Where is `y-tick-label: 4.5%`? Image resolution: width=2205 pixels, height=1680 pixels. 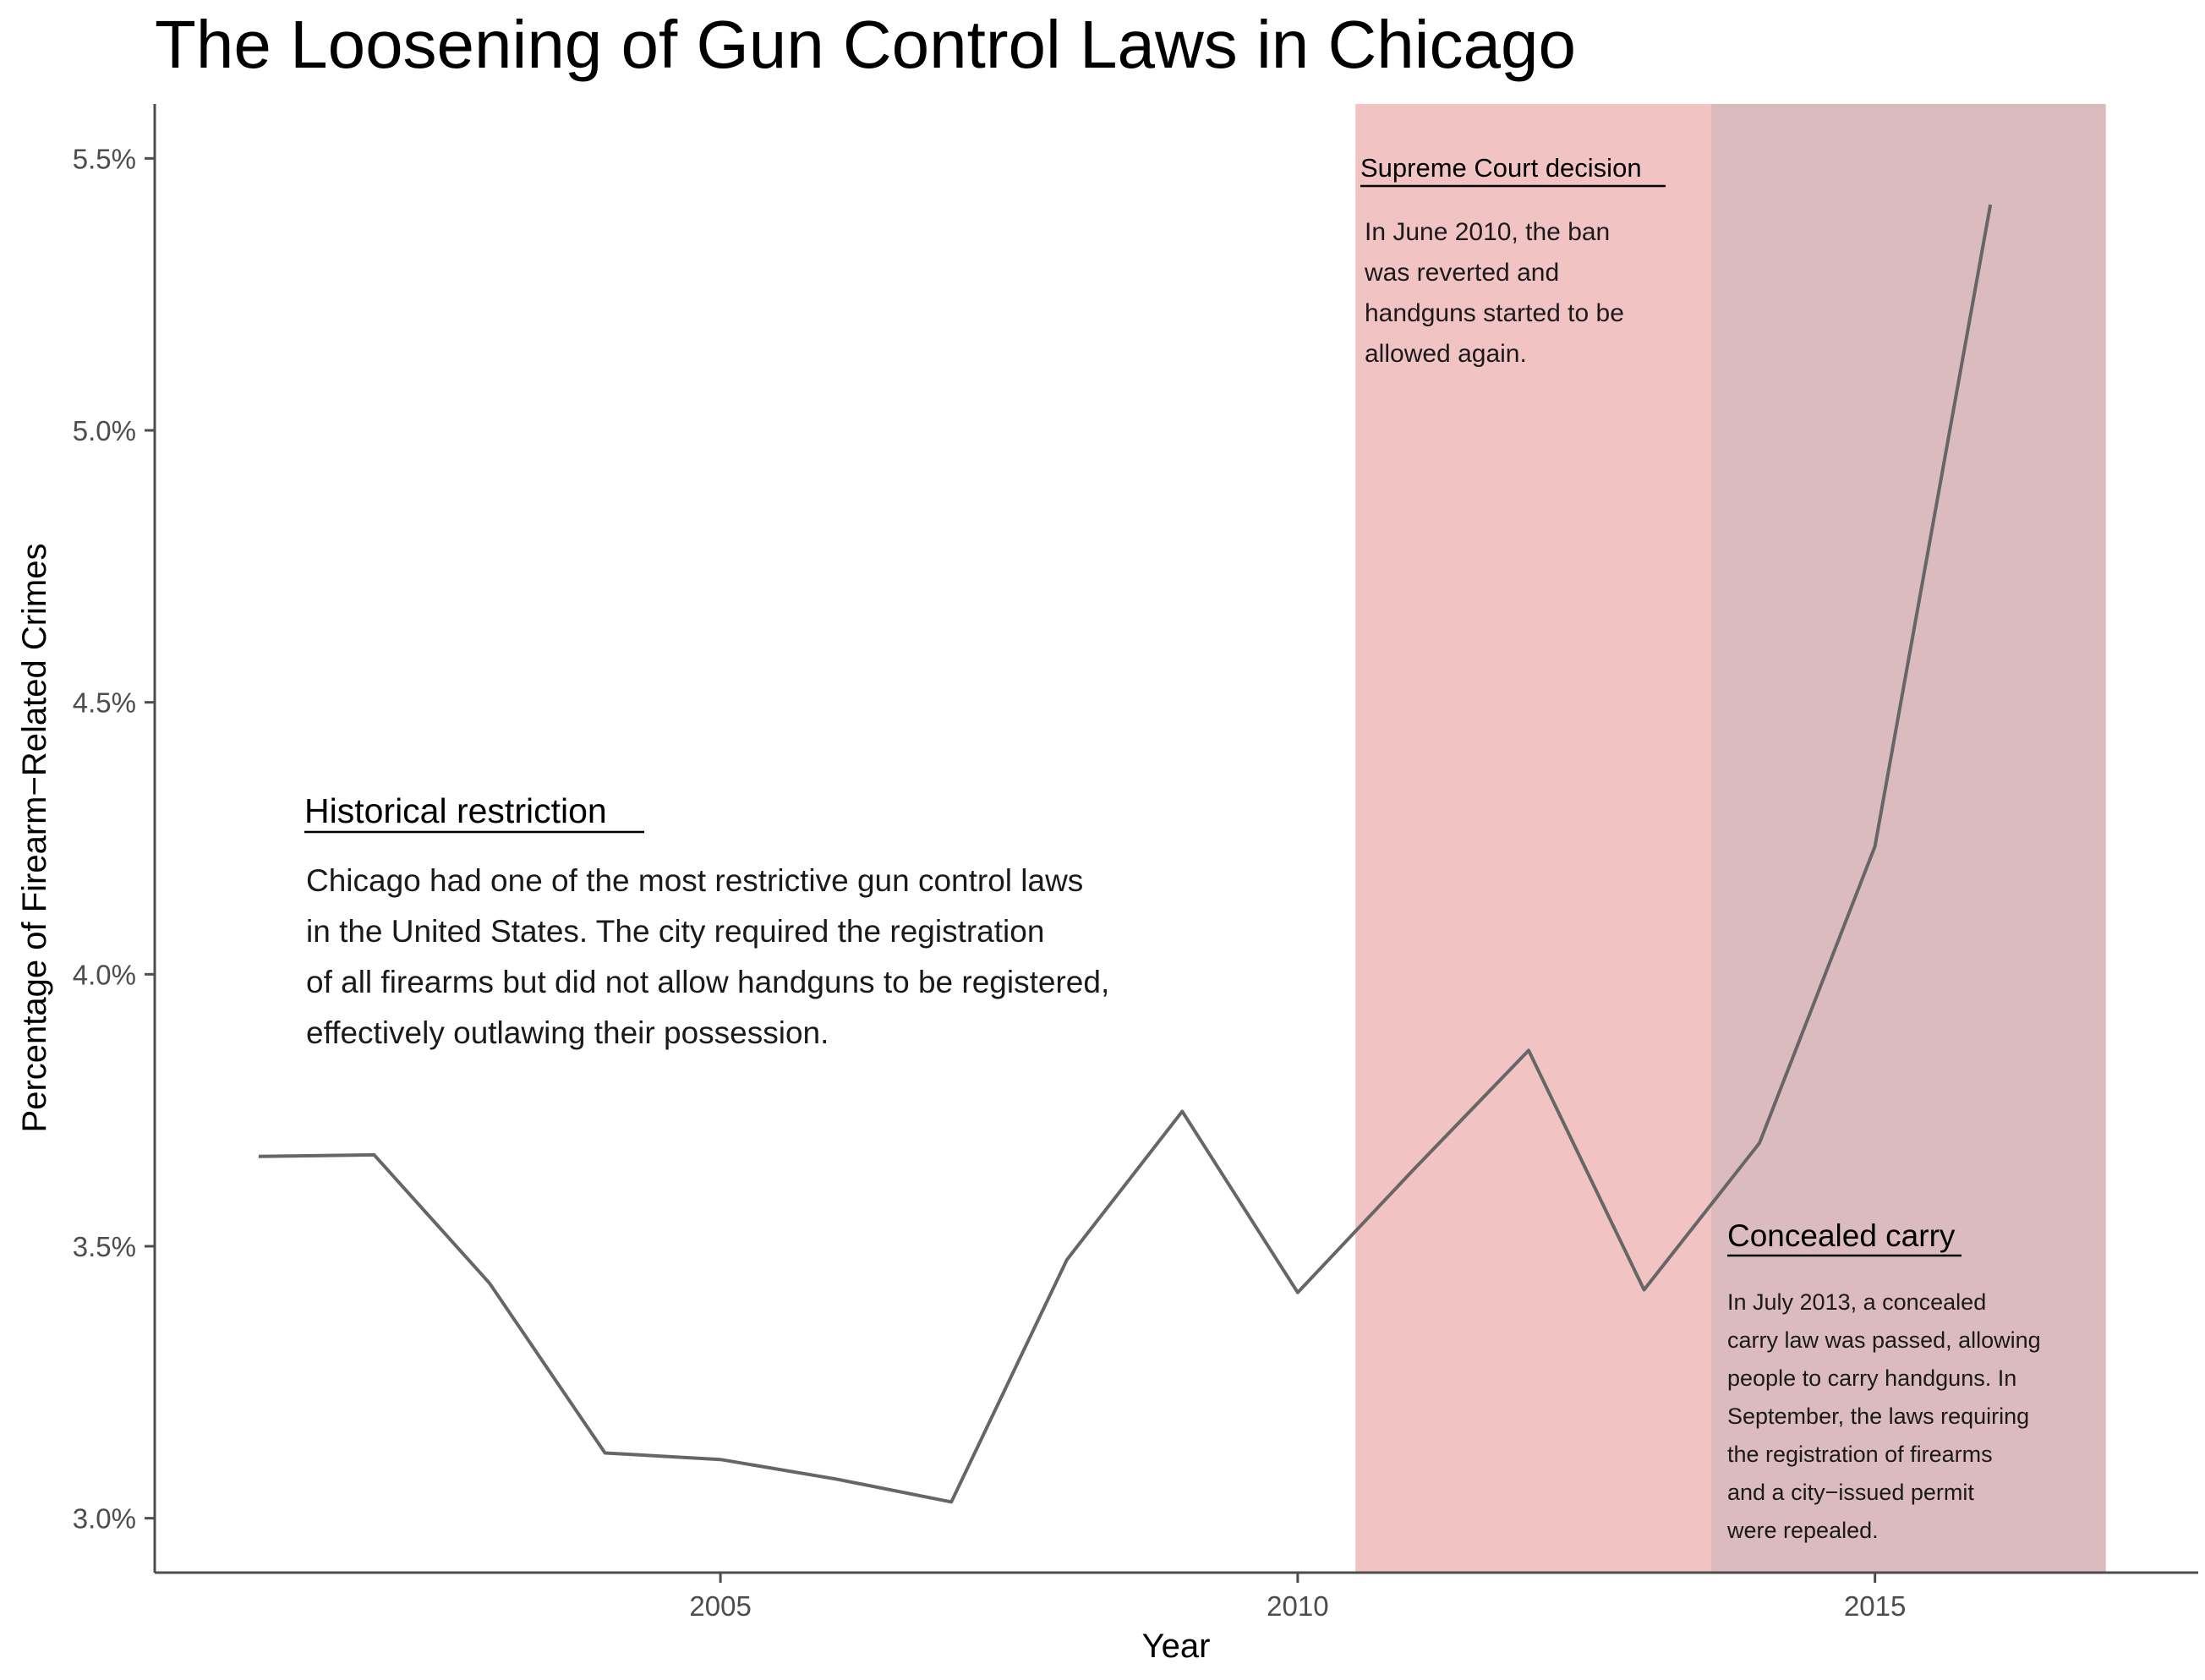
y-tick-label: 4.5% is located at coordinates (104, 703).